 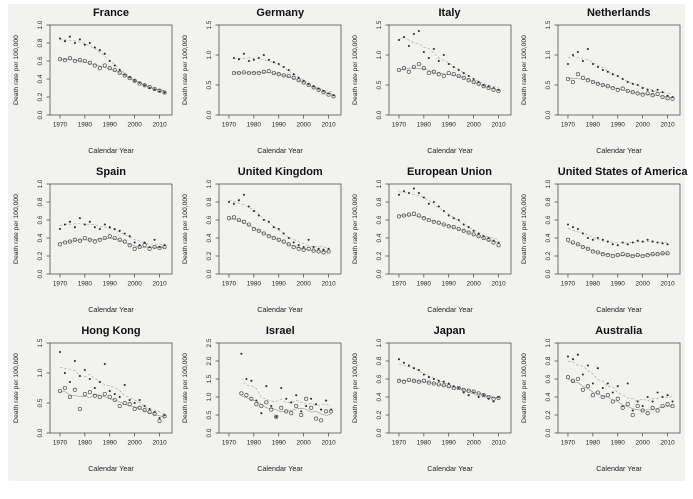 I want to click on y-tick-label: 0.4, so click(x=379, y=396).